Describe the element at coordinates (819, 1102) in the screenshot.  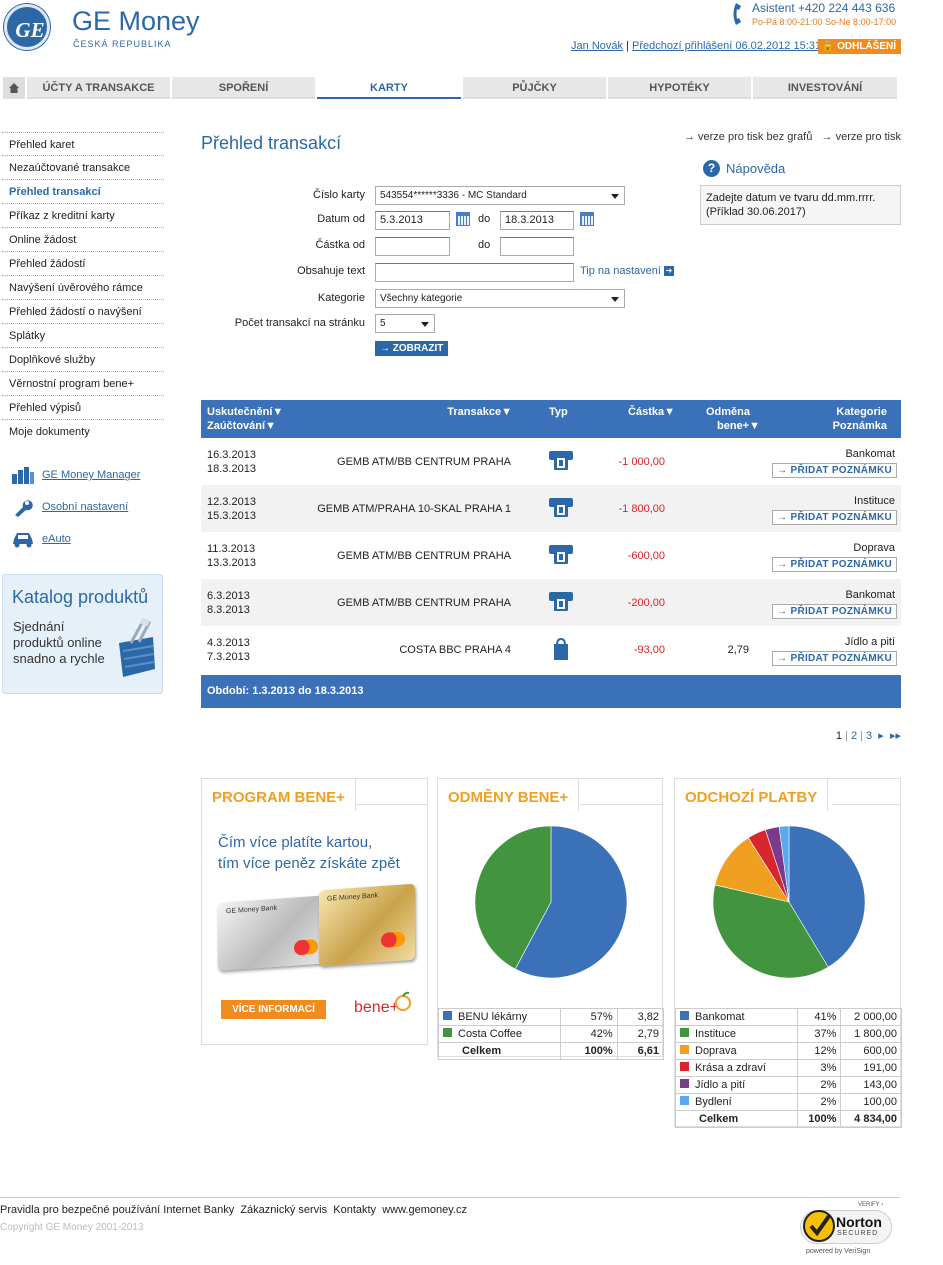
I see `legend-pct: 2%` at that location.